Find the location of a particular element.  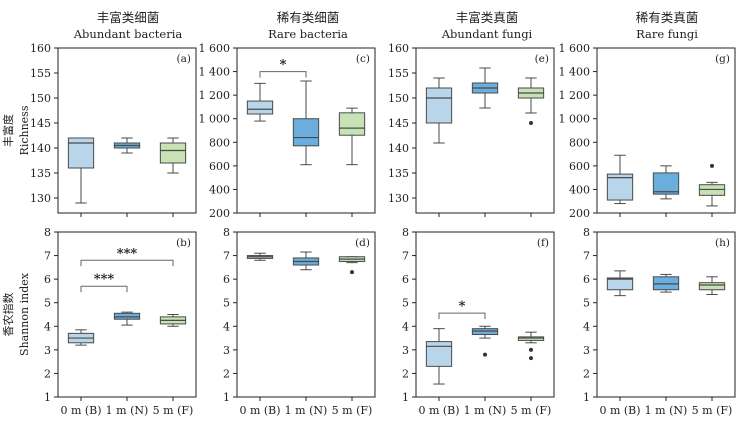

panel: 1 2 3 4 5 6 7 8 0 m (B) 1 m (N) 5 m (F) (f) * is located at coordinates (478, 321).